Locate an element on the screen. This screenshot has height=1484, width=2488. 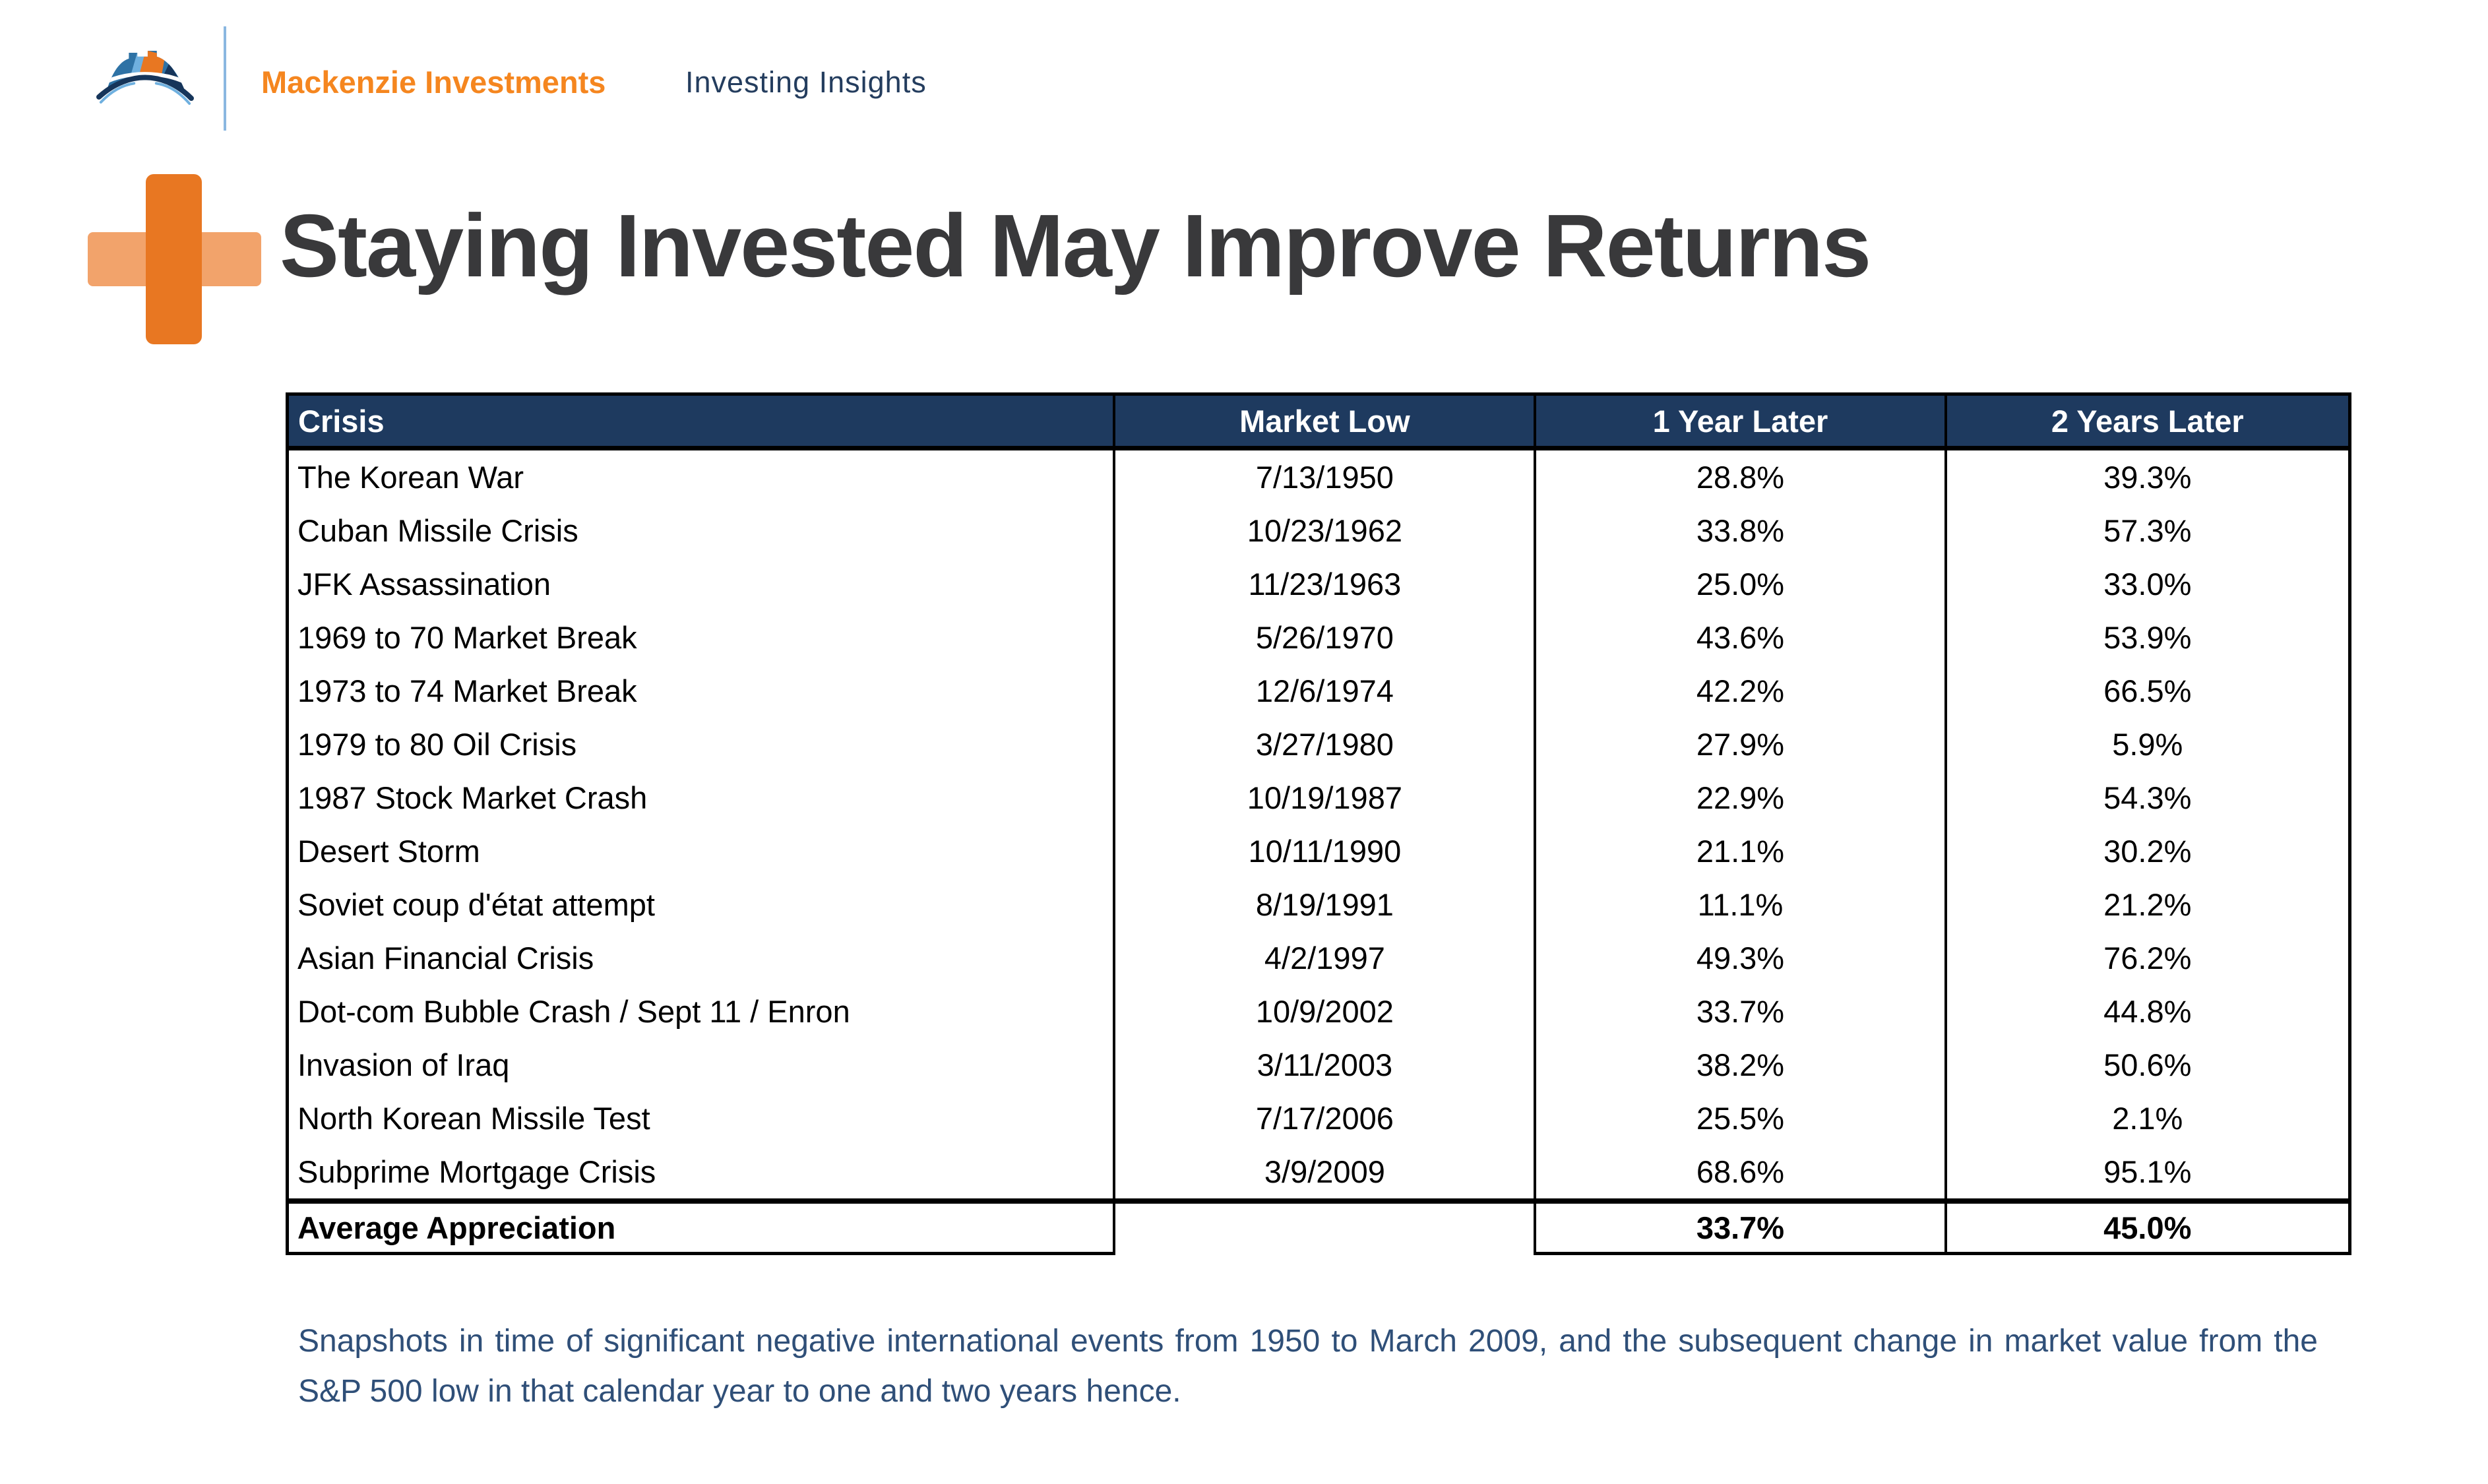
column-header-2-years-later: 2 Years Later is located at coordinates (2147, 422).